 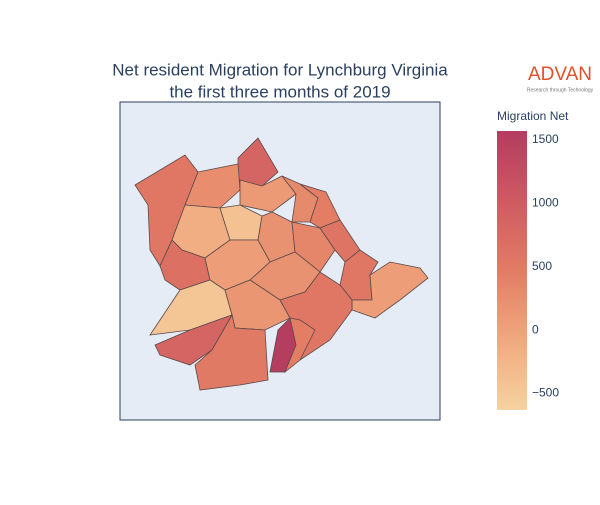 What do you see at coordinates (545, 202) in the screenshot?
I see `colorbar-tick-label: 1000` at bounding box center [545, 202].